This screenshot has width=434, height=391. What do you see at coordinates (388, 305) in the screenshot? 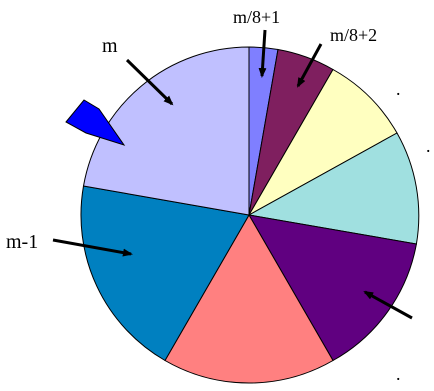
I see `arrow-purple-slice` at bounding box center [388, 305].